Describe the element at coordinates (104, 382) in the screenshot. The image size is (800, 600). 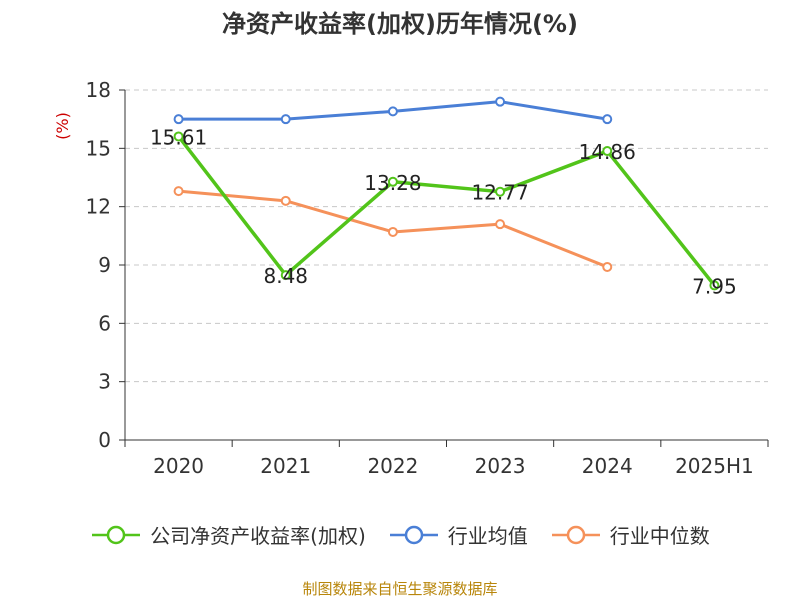
I see `y-tick-label: 3` at that location.